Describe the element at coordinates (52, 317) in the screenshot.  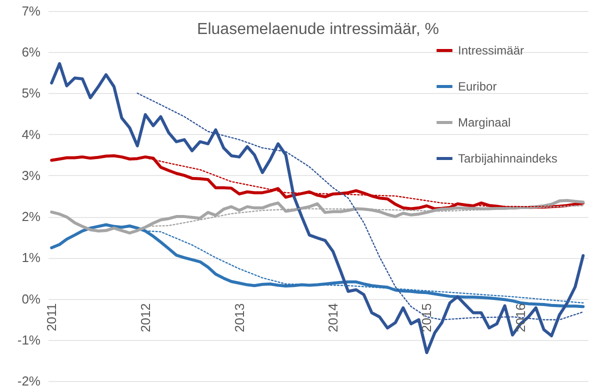
I see `x-tick-label: 2011` at that location.